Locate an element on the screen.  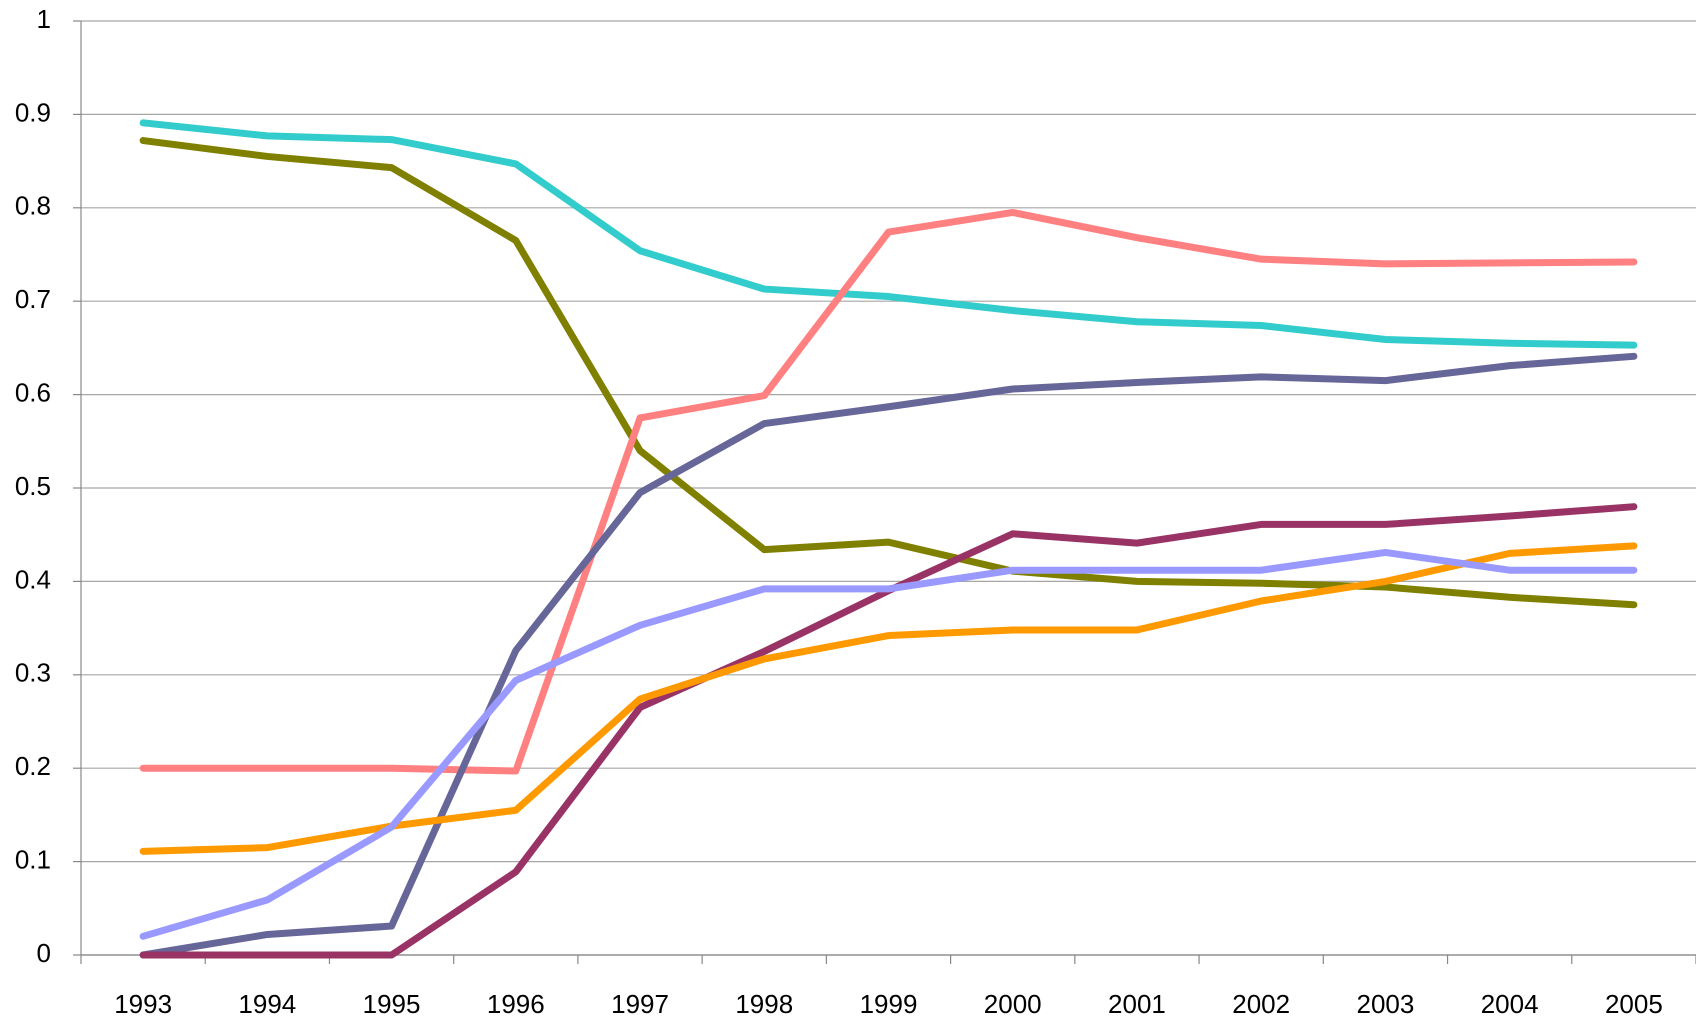
x-tick-label: 2000 is located at coordinates (1013, 1004).